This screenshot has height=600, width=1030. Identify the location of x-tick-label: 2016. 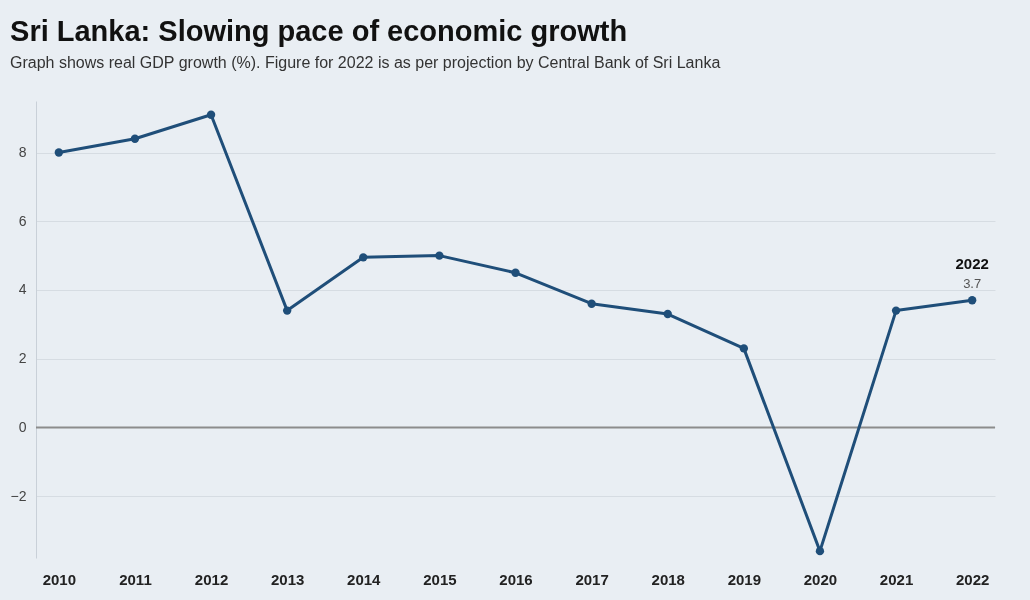
(516, 579).